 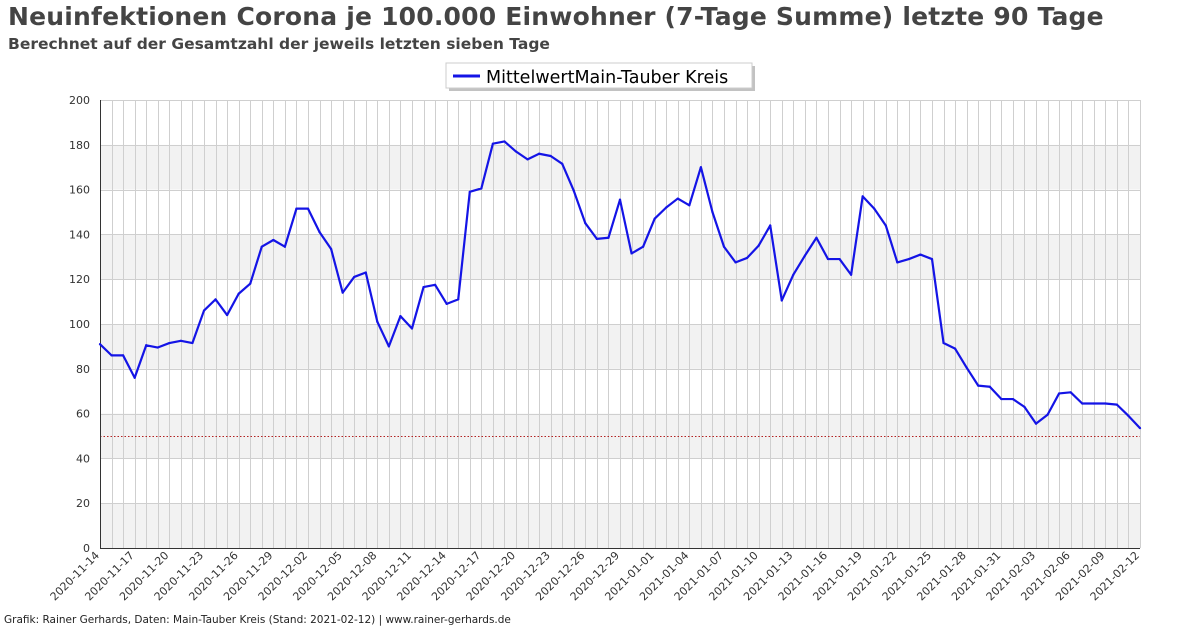 I want to click on y-tick-label: 100, so click(x=79, y=324).